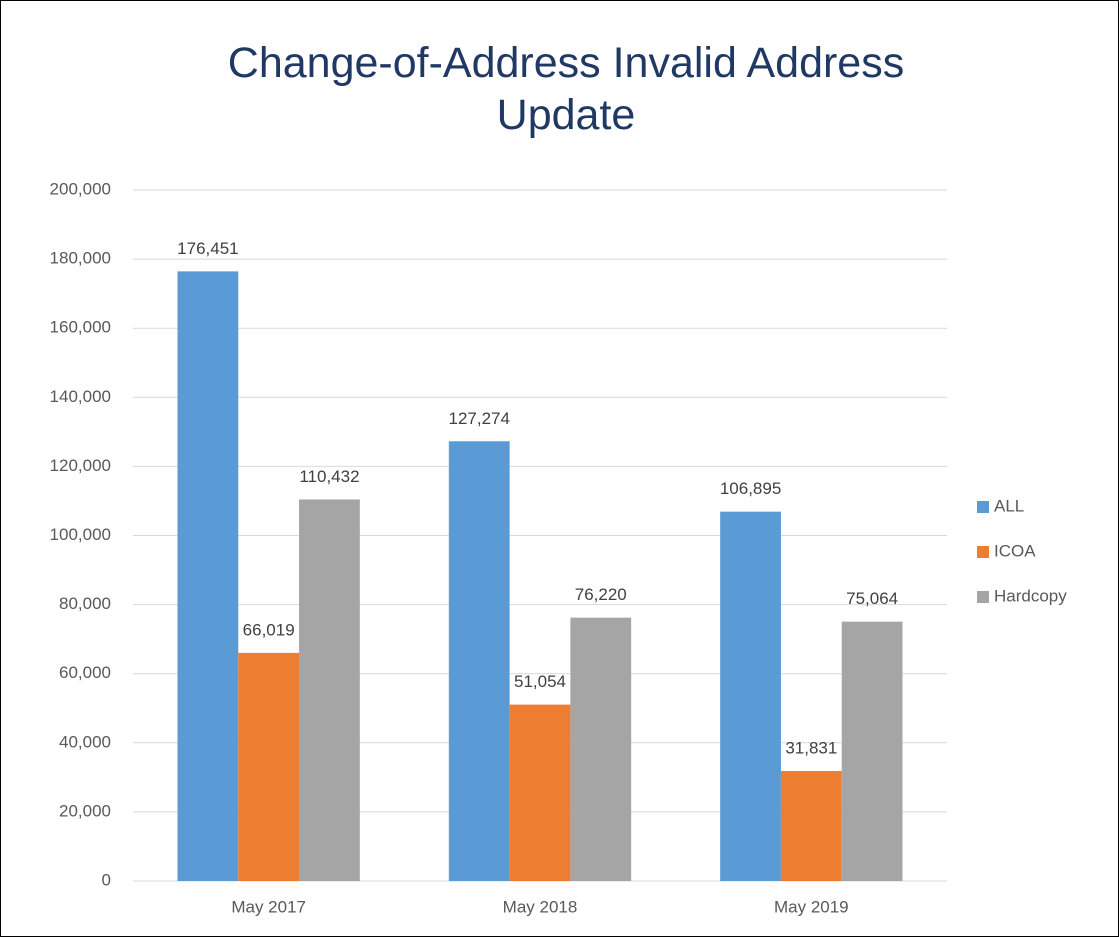 The height and width of the screenshot is (937, 1119). What do you see at coordinates (80, 327) in the screenshot?
I see `y-tick-label: 160,000` at bounding box center [80, 327].